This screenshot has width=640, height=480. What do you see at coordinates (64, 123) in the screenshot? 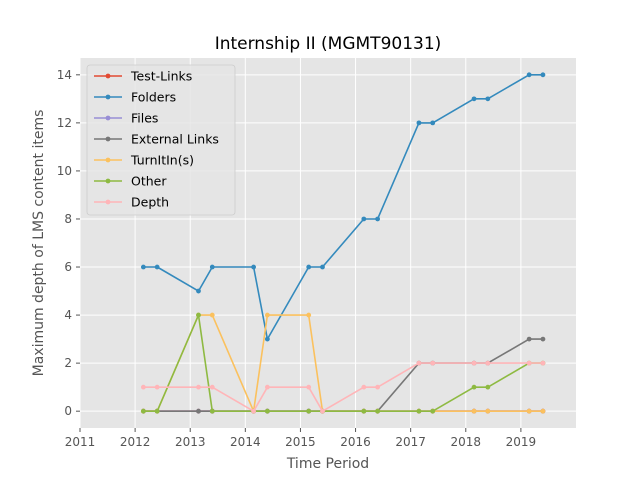
I see `y-tick-label: 12` at bounding box center [64, 123].